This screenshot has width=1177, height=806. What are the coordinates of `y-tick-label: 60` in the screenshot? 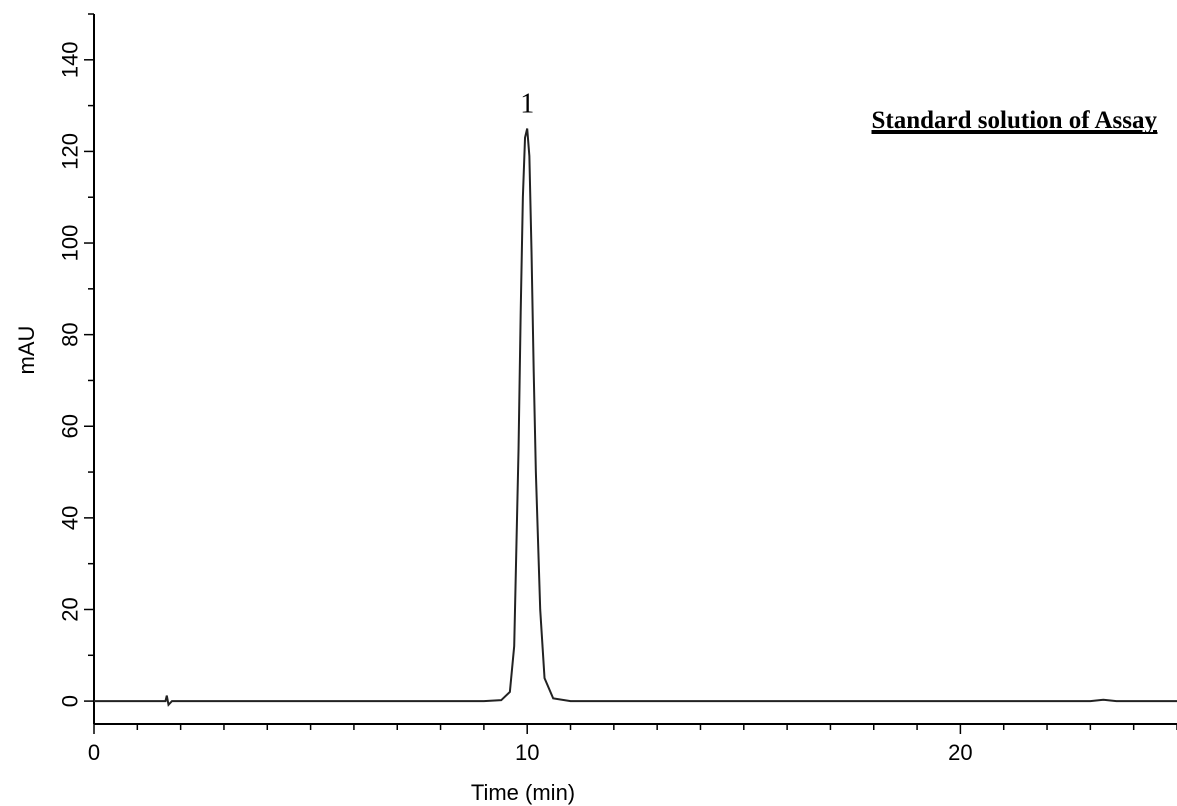 It's located at (70, 426).